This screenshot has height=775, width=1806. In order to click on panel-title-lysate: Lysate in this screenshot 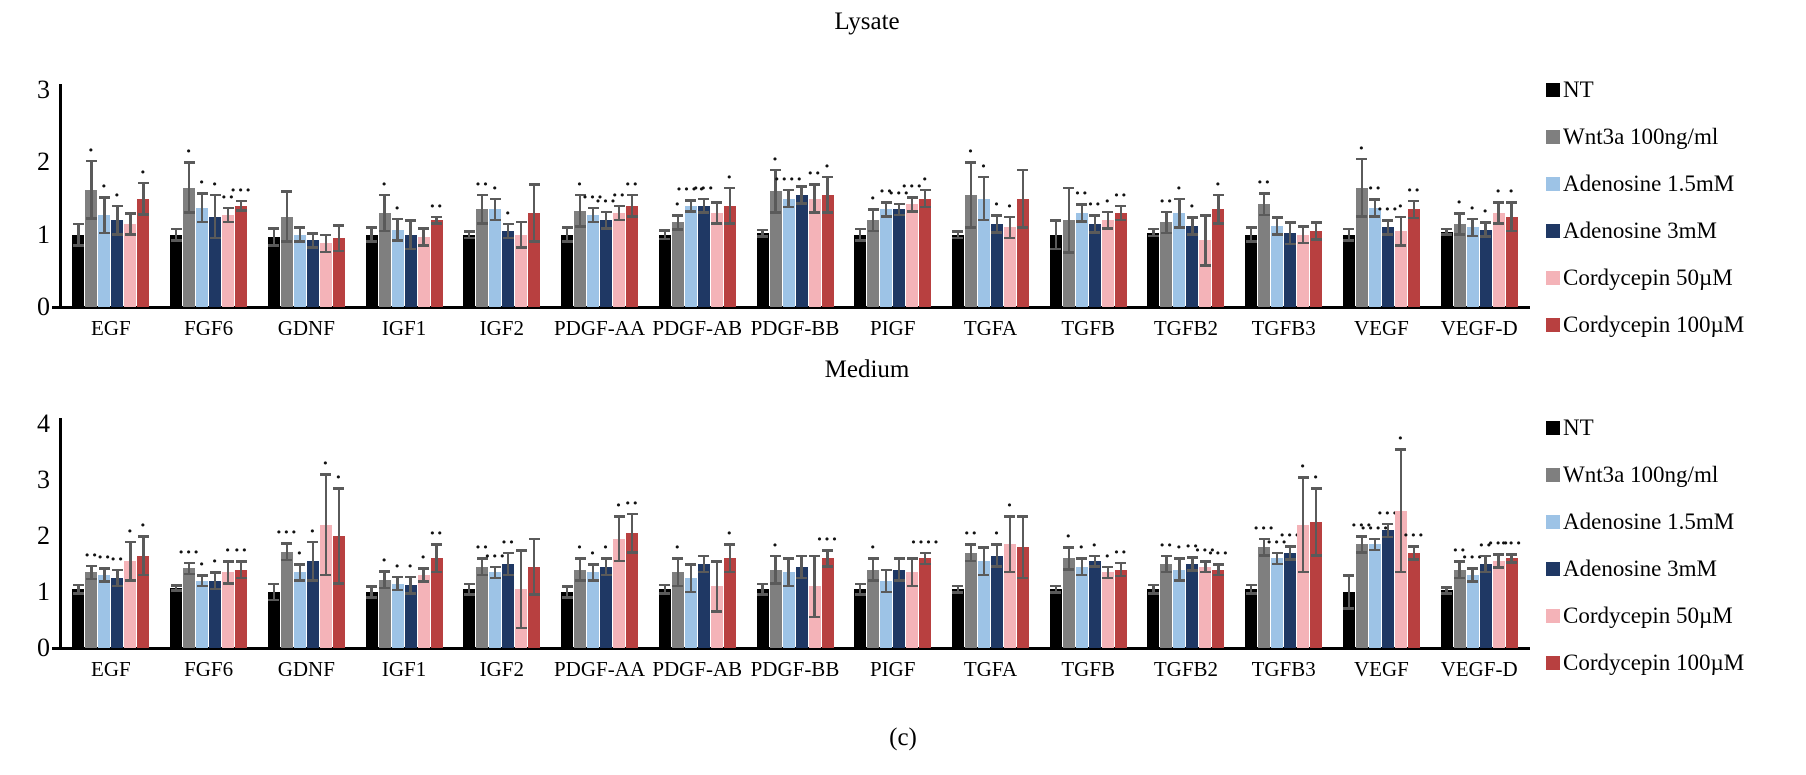, I will do `click(867, 21)`.